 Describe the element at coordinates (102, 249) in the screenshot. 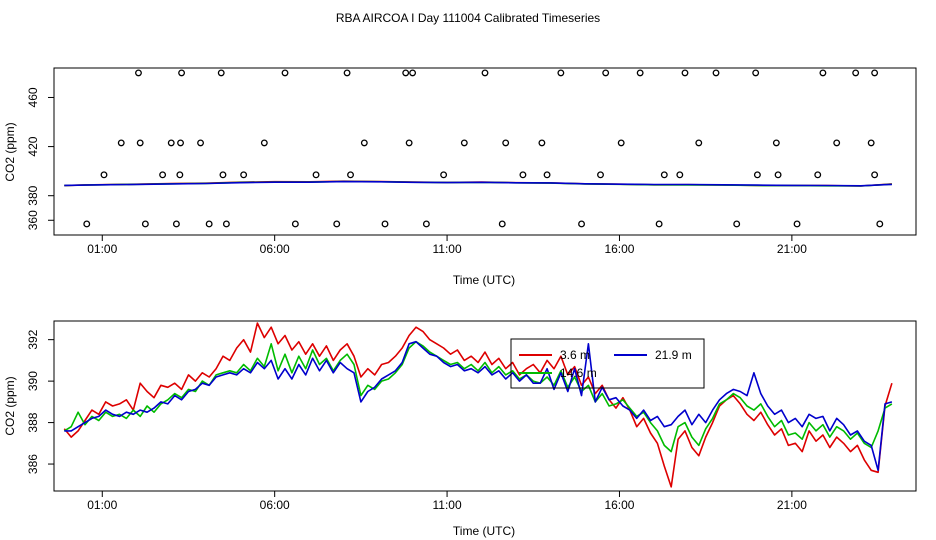

I see `top-x-tick-label: 01:00` at that location.